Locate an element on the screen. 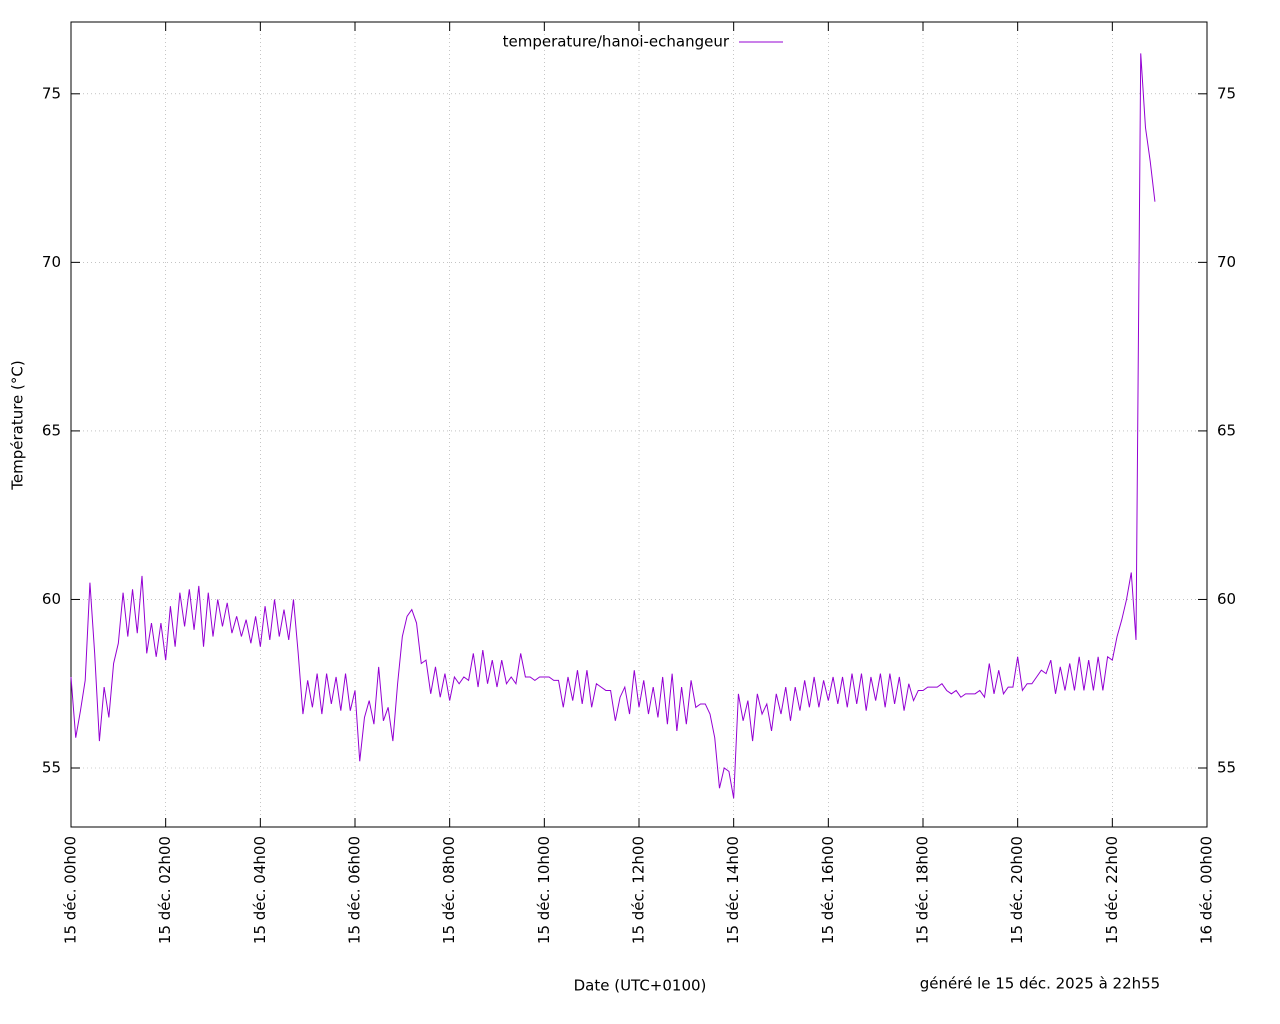  x-tick-label: 15 déc. 14h00 is located at coordinates (733, 890).